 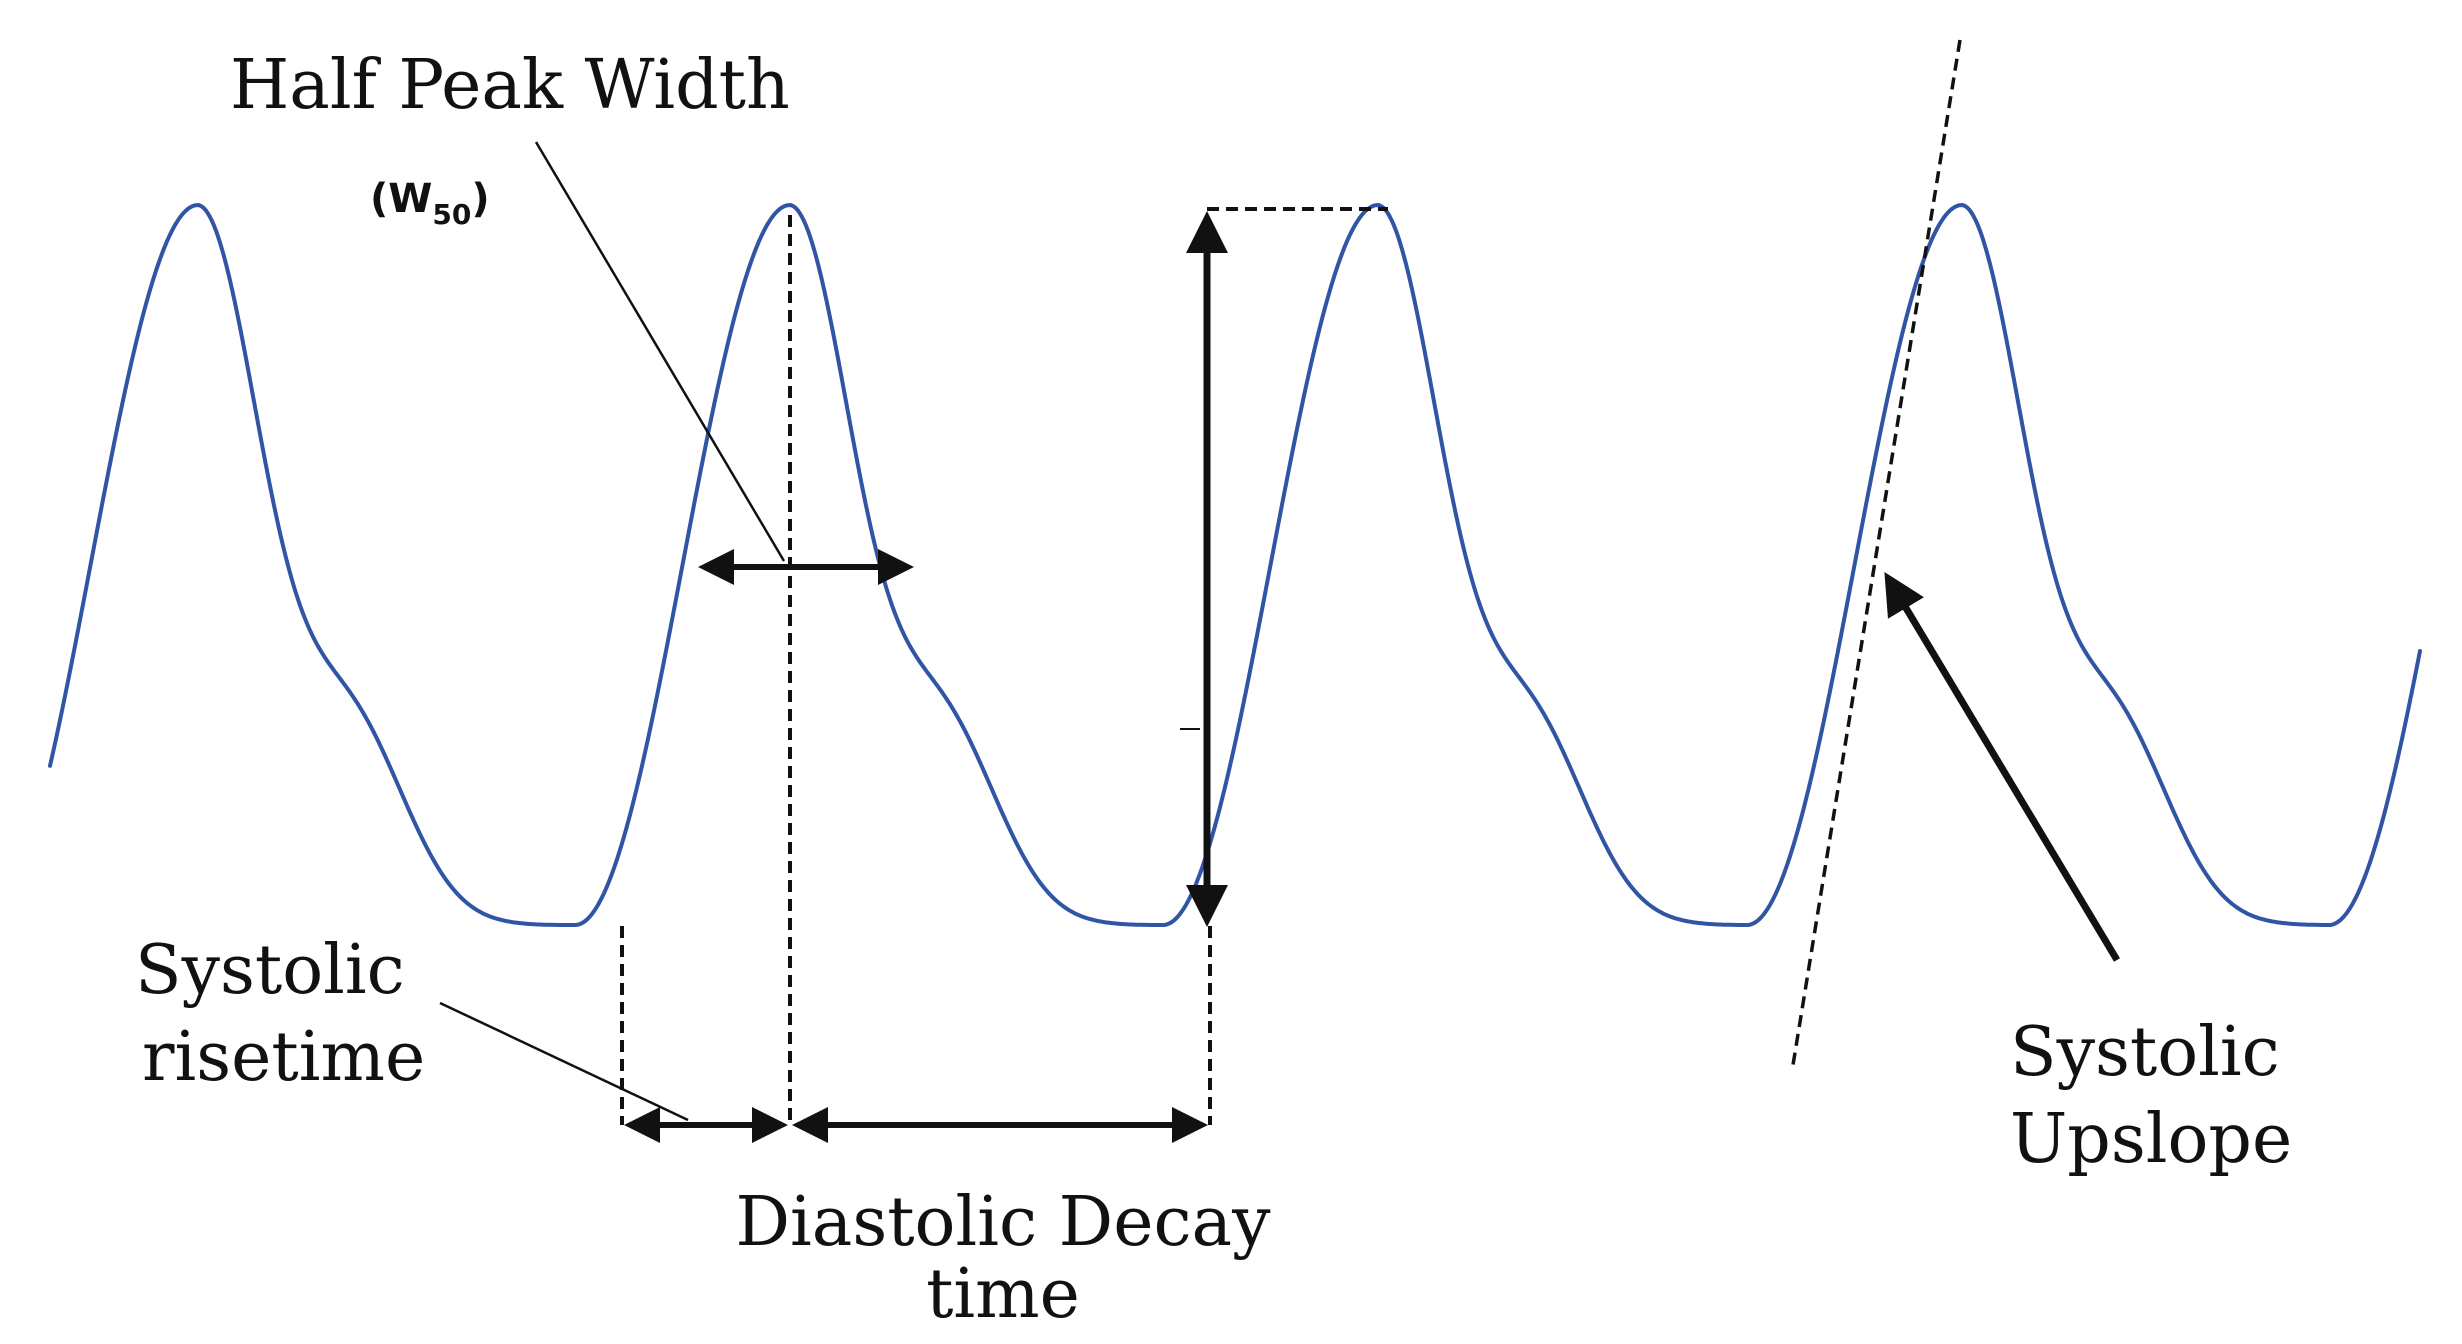 What do you see at coordinates (283, 1057) in the screenshot?
I see `systolic-risetime-label-line2: risetime` at bounding box center [283, 1057].